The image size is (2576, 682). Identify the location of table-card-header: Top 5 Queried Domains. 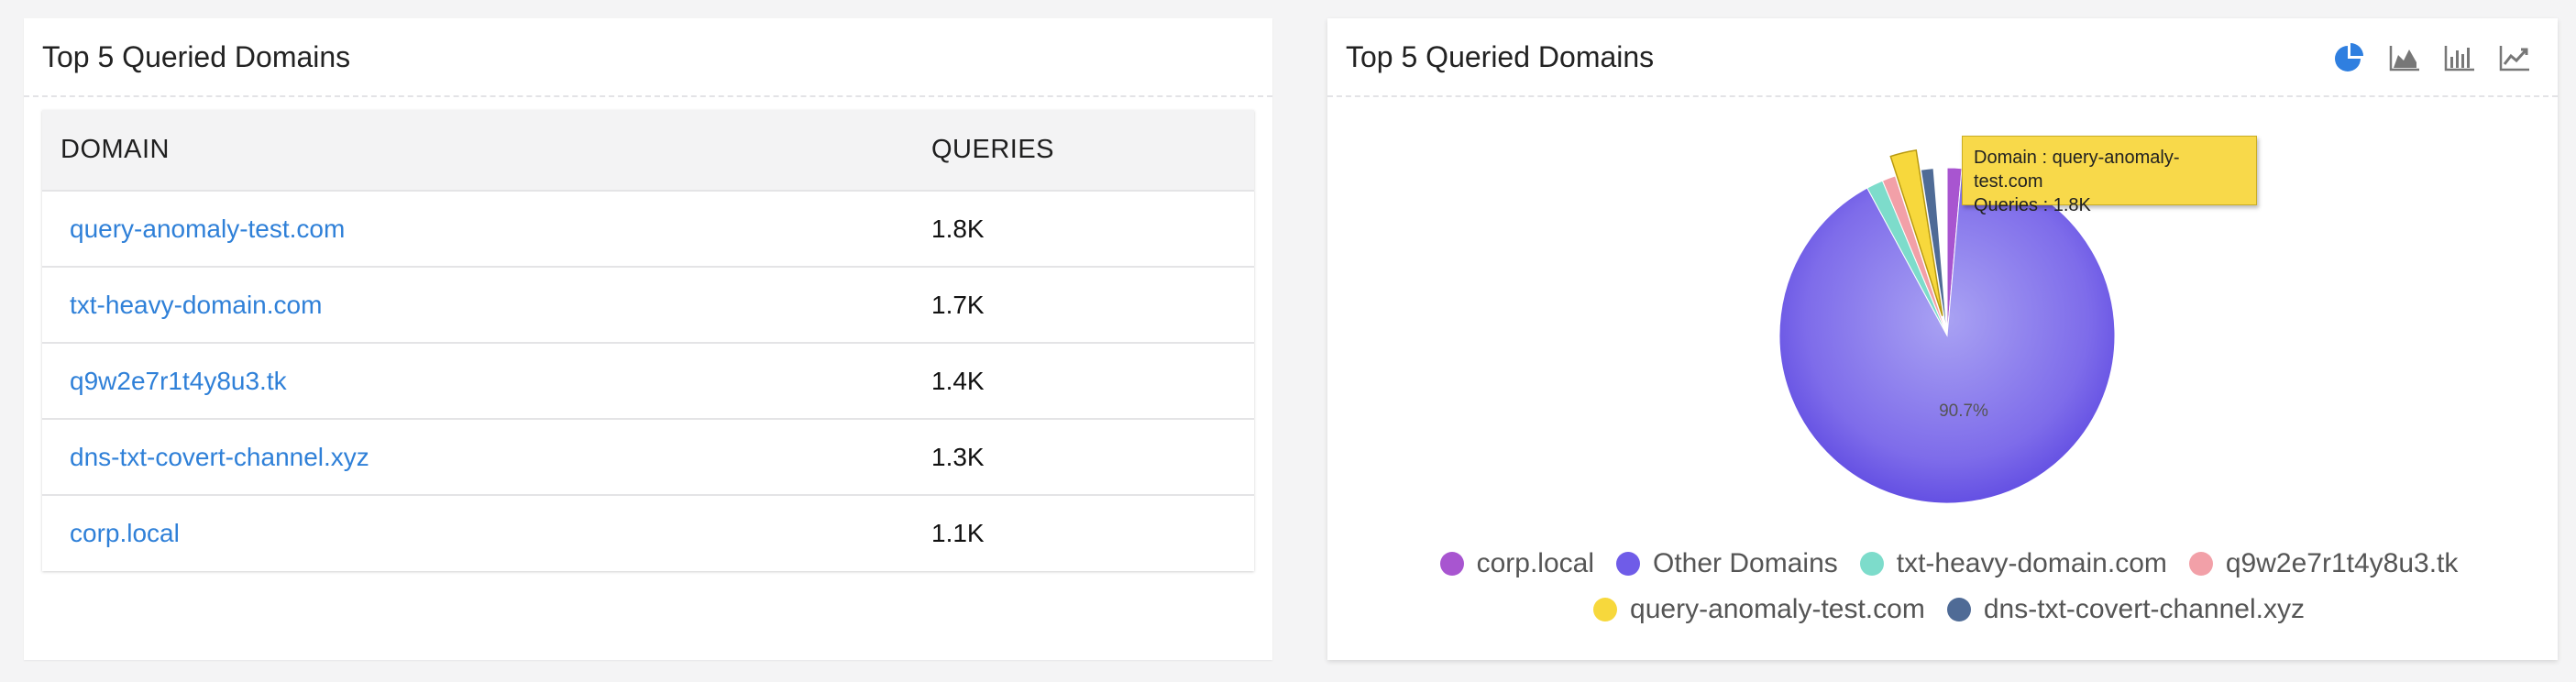
(648, 57).